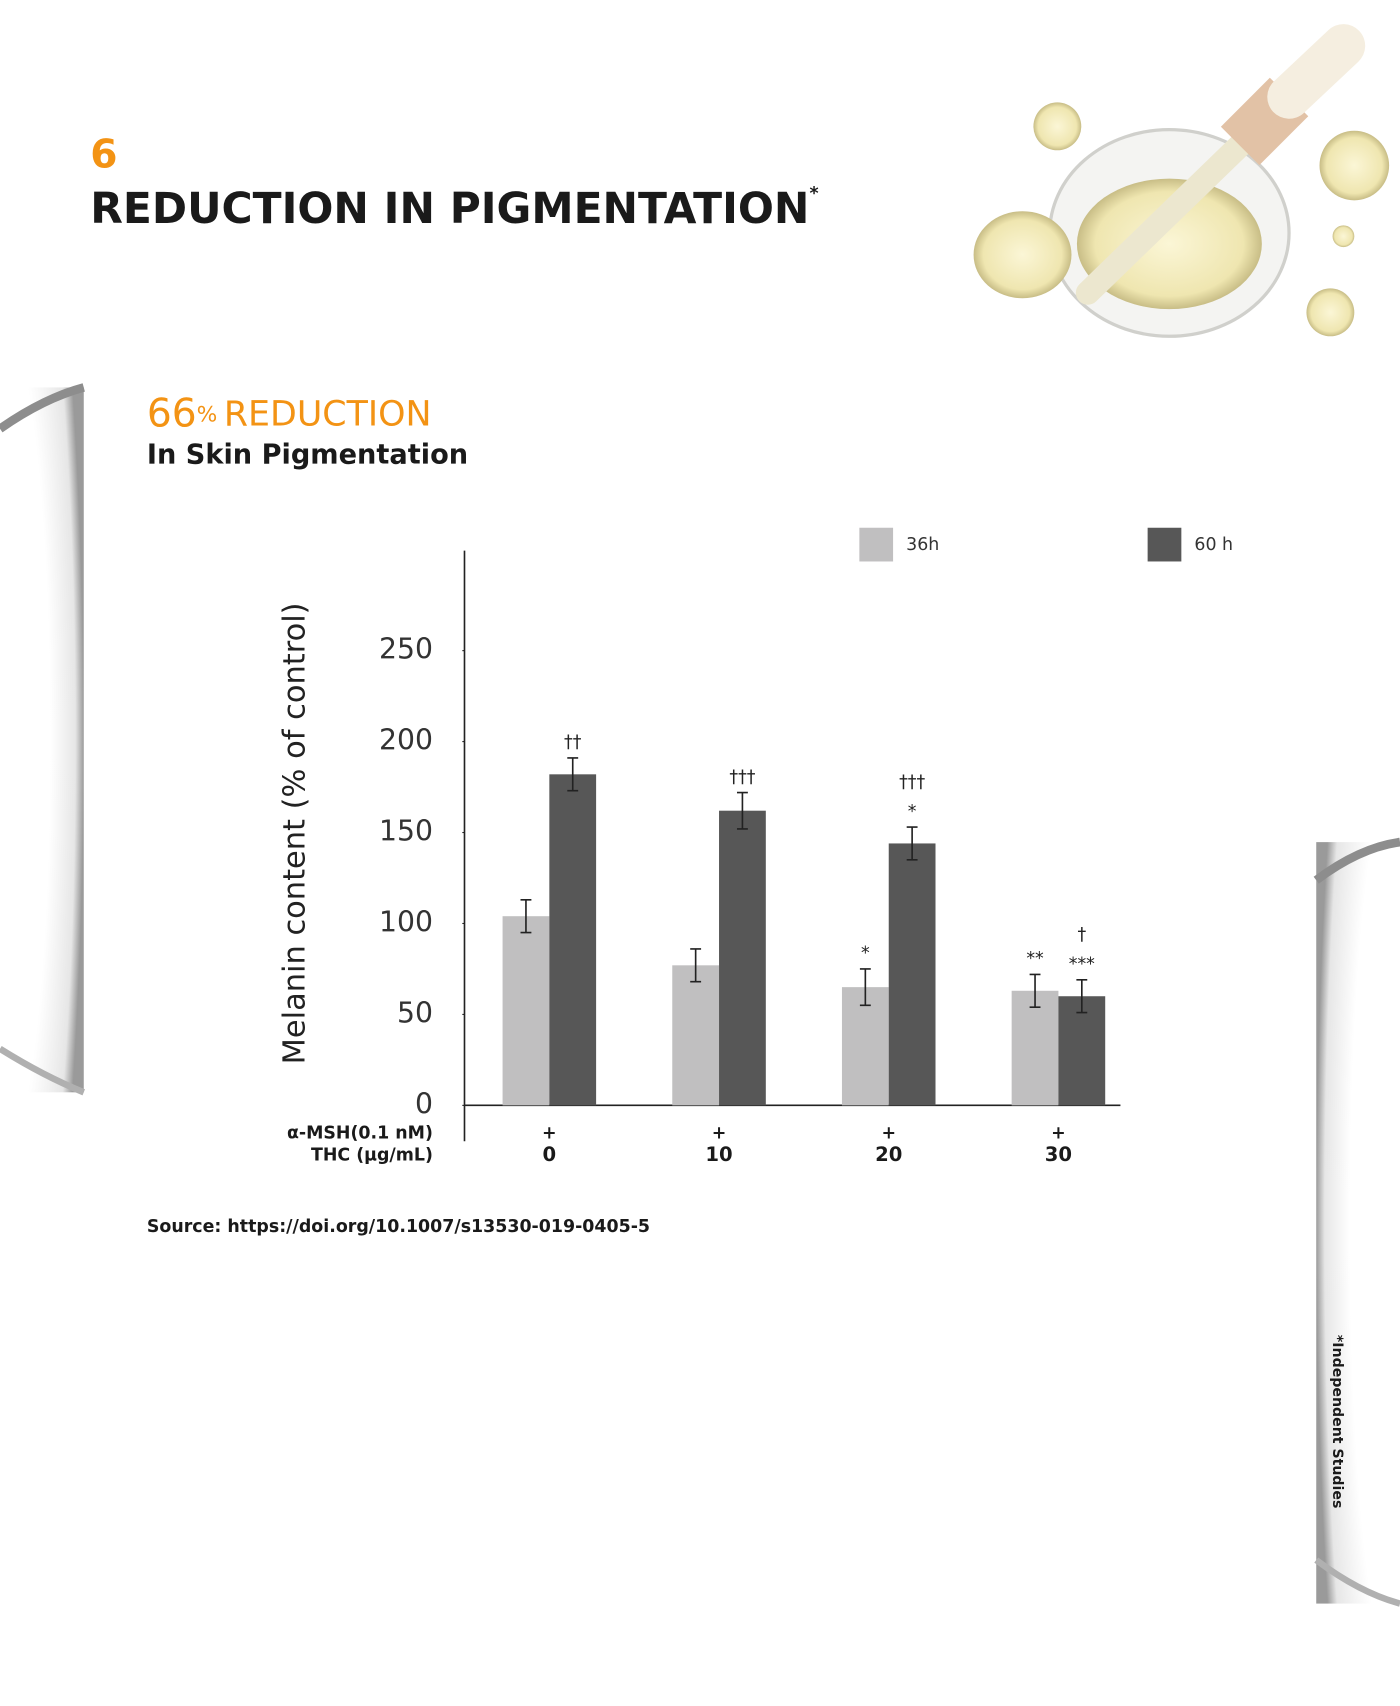 Image resolution: width=1400 pixels, height=1706 pixels. I want to click on stat-headline: 66% REDUCTION, so click(289, 413).